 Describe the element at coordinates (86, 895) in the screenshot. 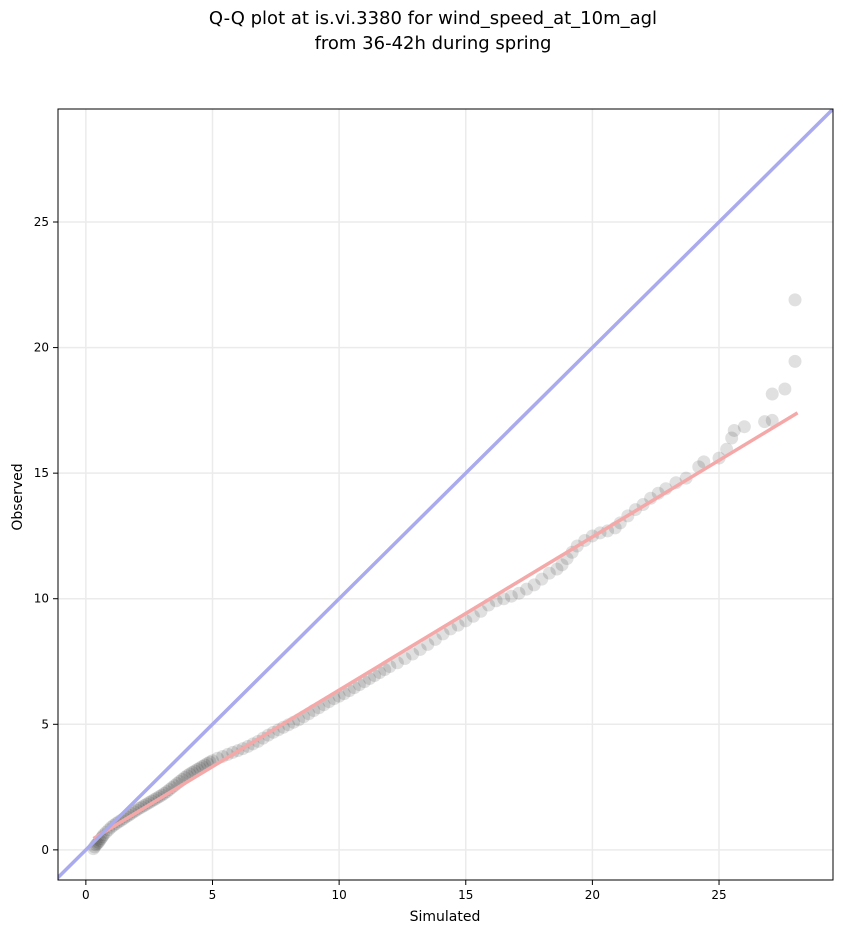

I see `x-tick-label: 0` at that location.